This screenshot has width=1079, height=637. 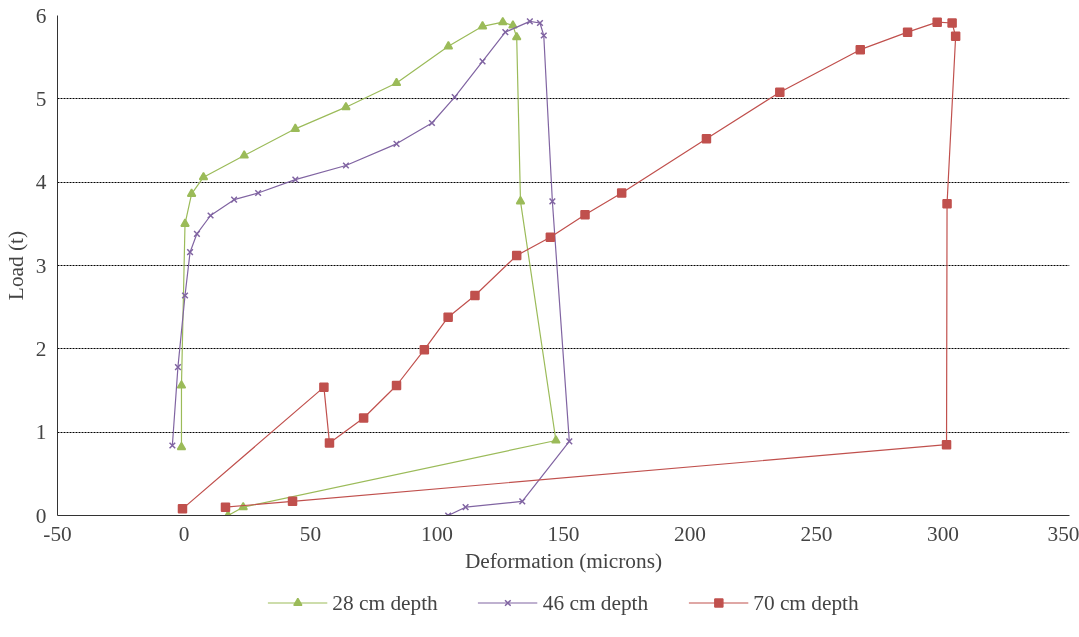 I want to click on x-axis-title: Deformation (microns), so click(x=563, y=560).